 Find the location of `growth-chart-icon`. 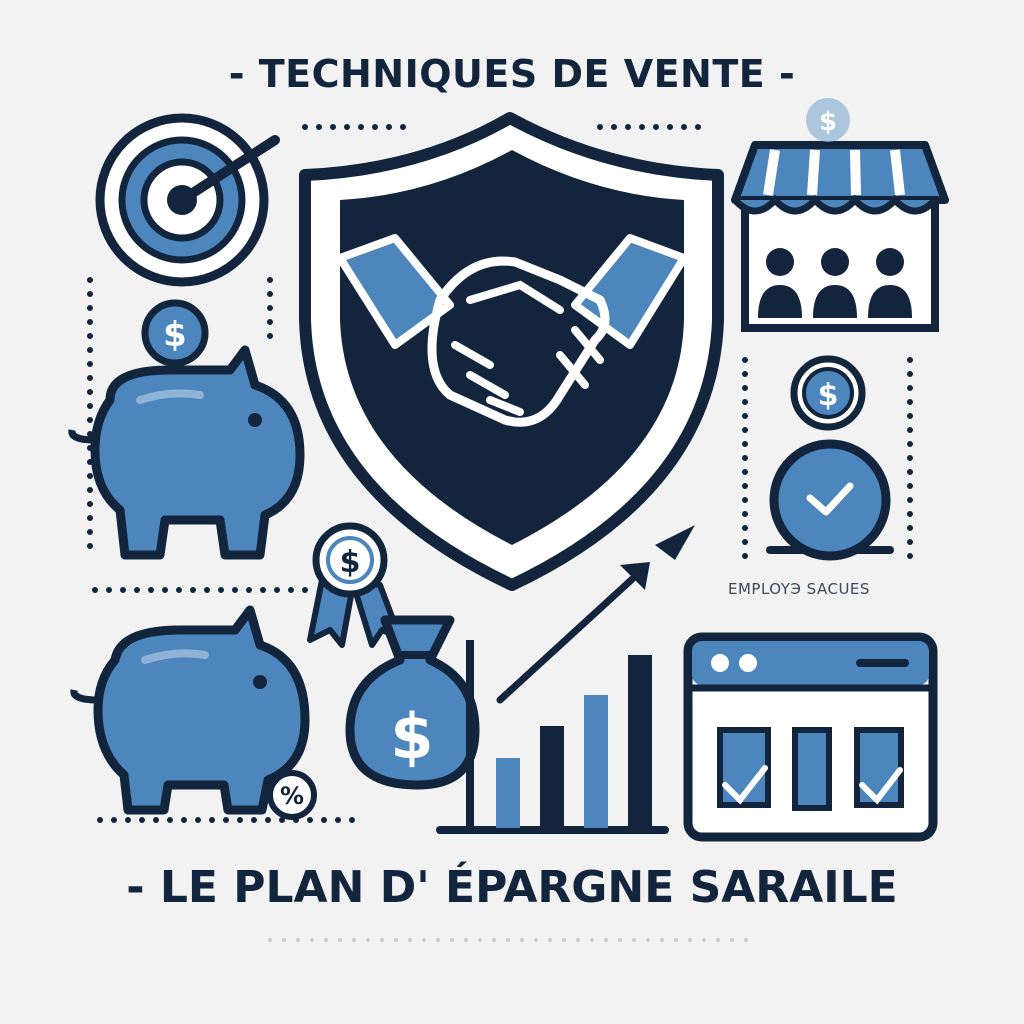

growth-chart-icon is located at coordinates (565, 679).